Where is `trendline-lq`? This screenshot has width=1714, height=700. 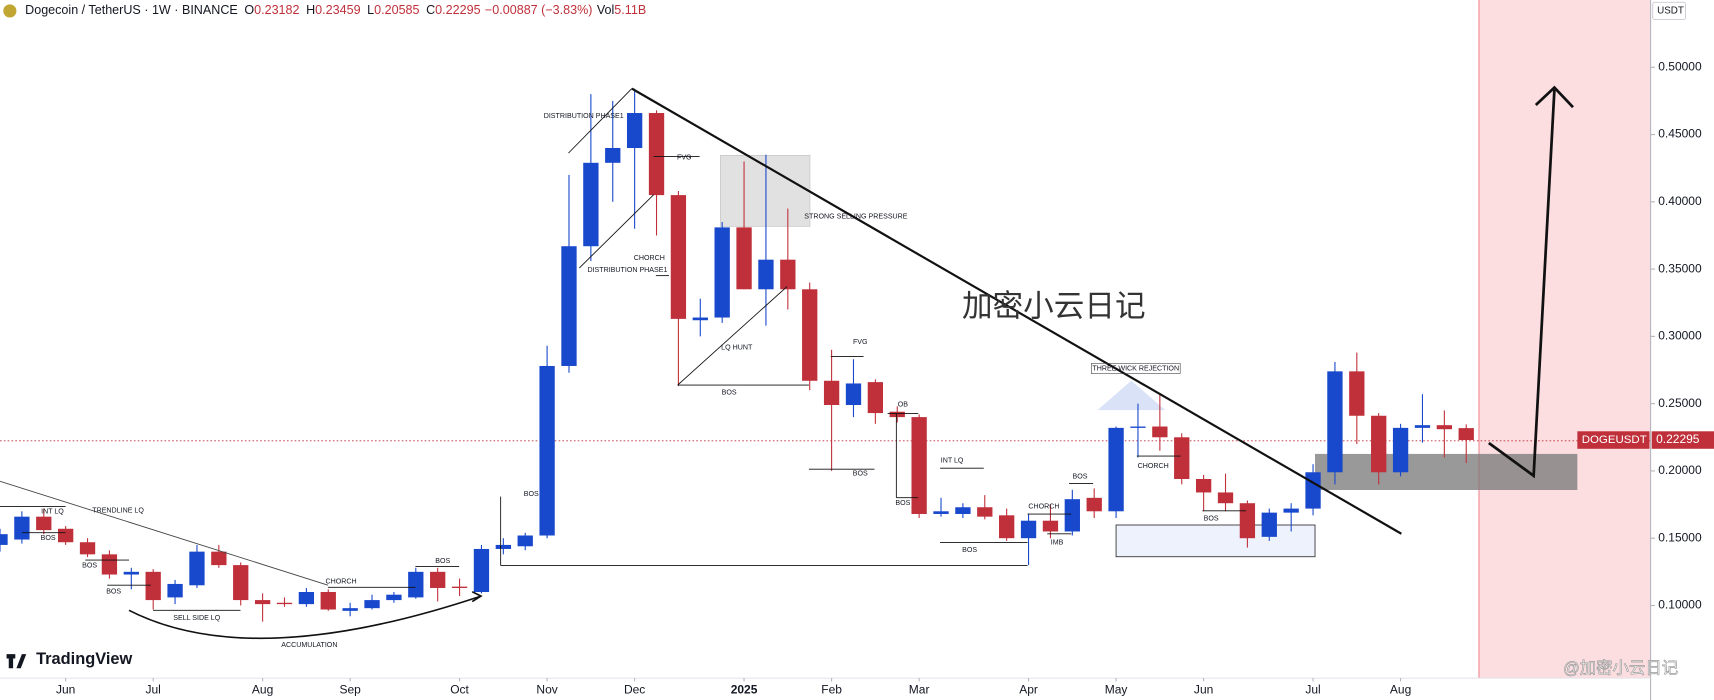
trendline-lq is located at coordinates (164, 533).